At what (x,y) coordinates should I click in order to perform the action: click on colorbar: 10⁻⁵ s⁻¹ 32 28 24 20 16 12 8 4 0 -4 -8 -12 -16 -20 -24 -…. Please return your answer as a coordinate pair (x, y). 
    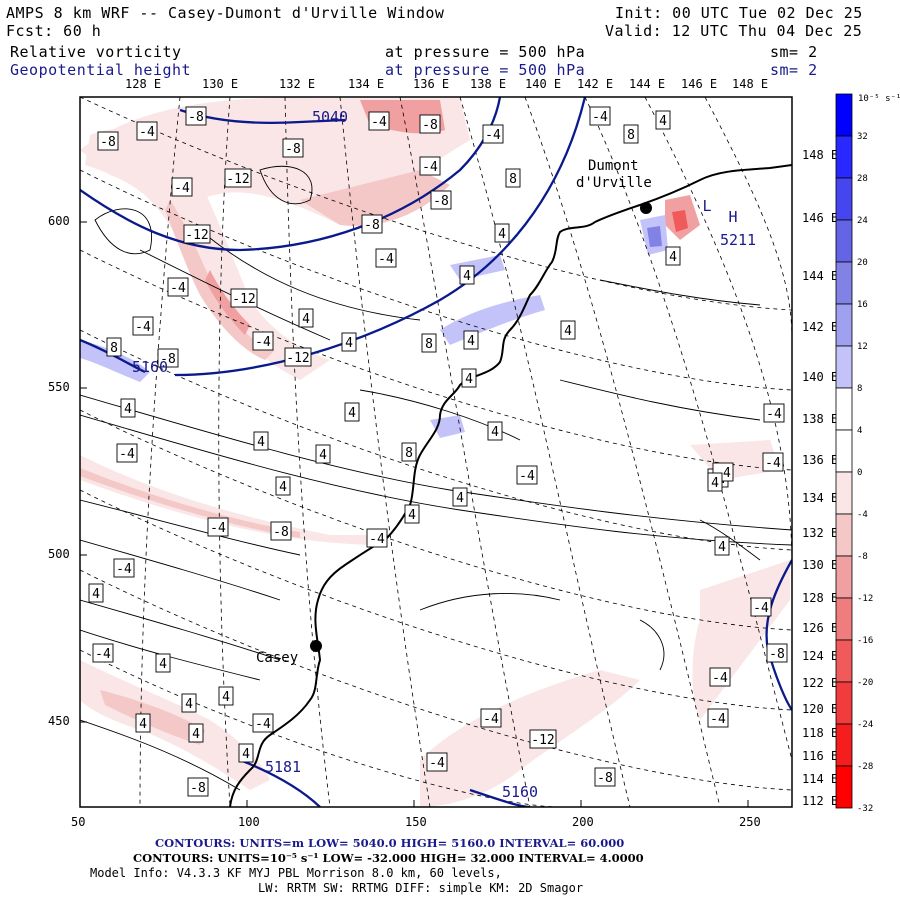
    Looking at the image, I should click on (867, 453).